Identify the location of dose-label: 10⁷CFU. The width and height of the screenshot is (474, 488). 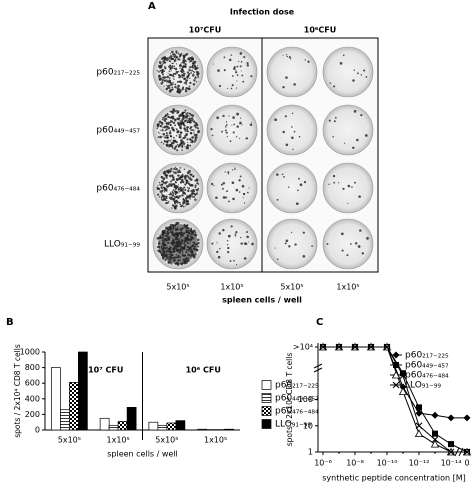
(205, 30).